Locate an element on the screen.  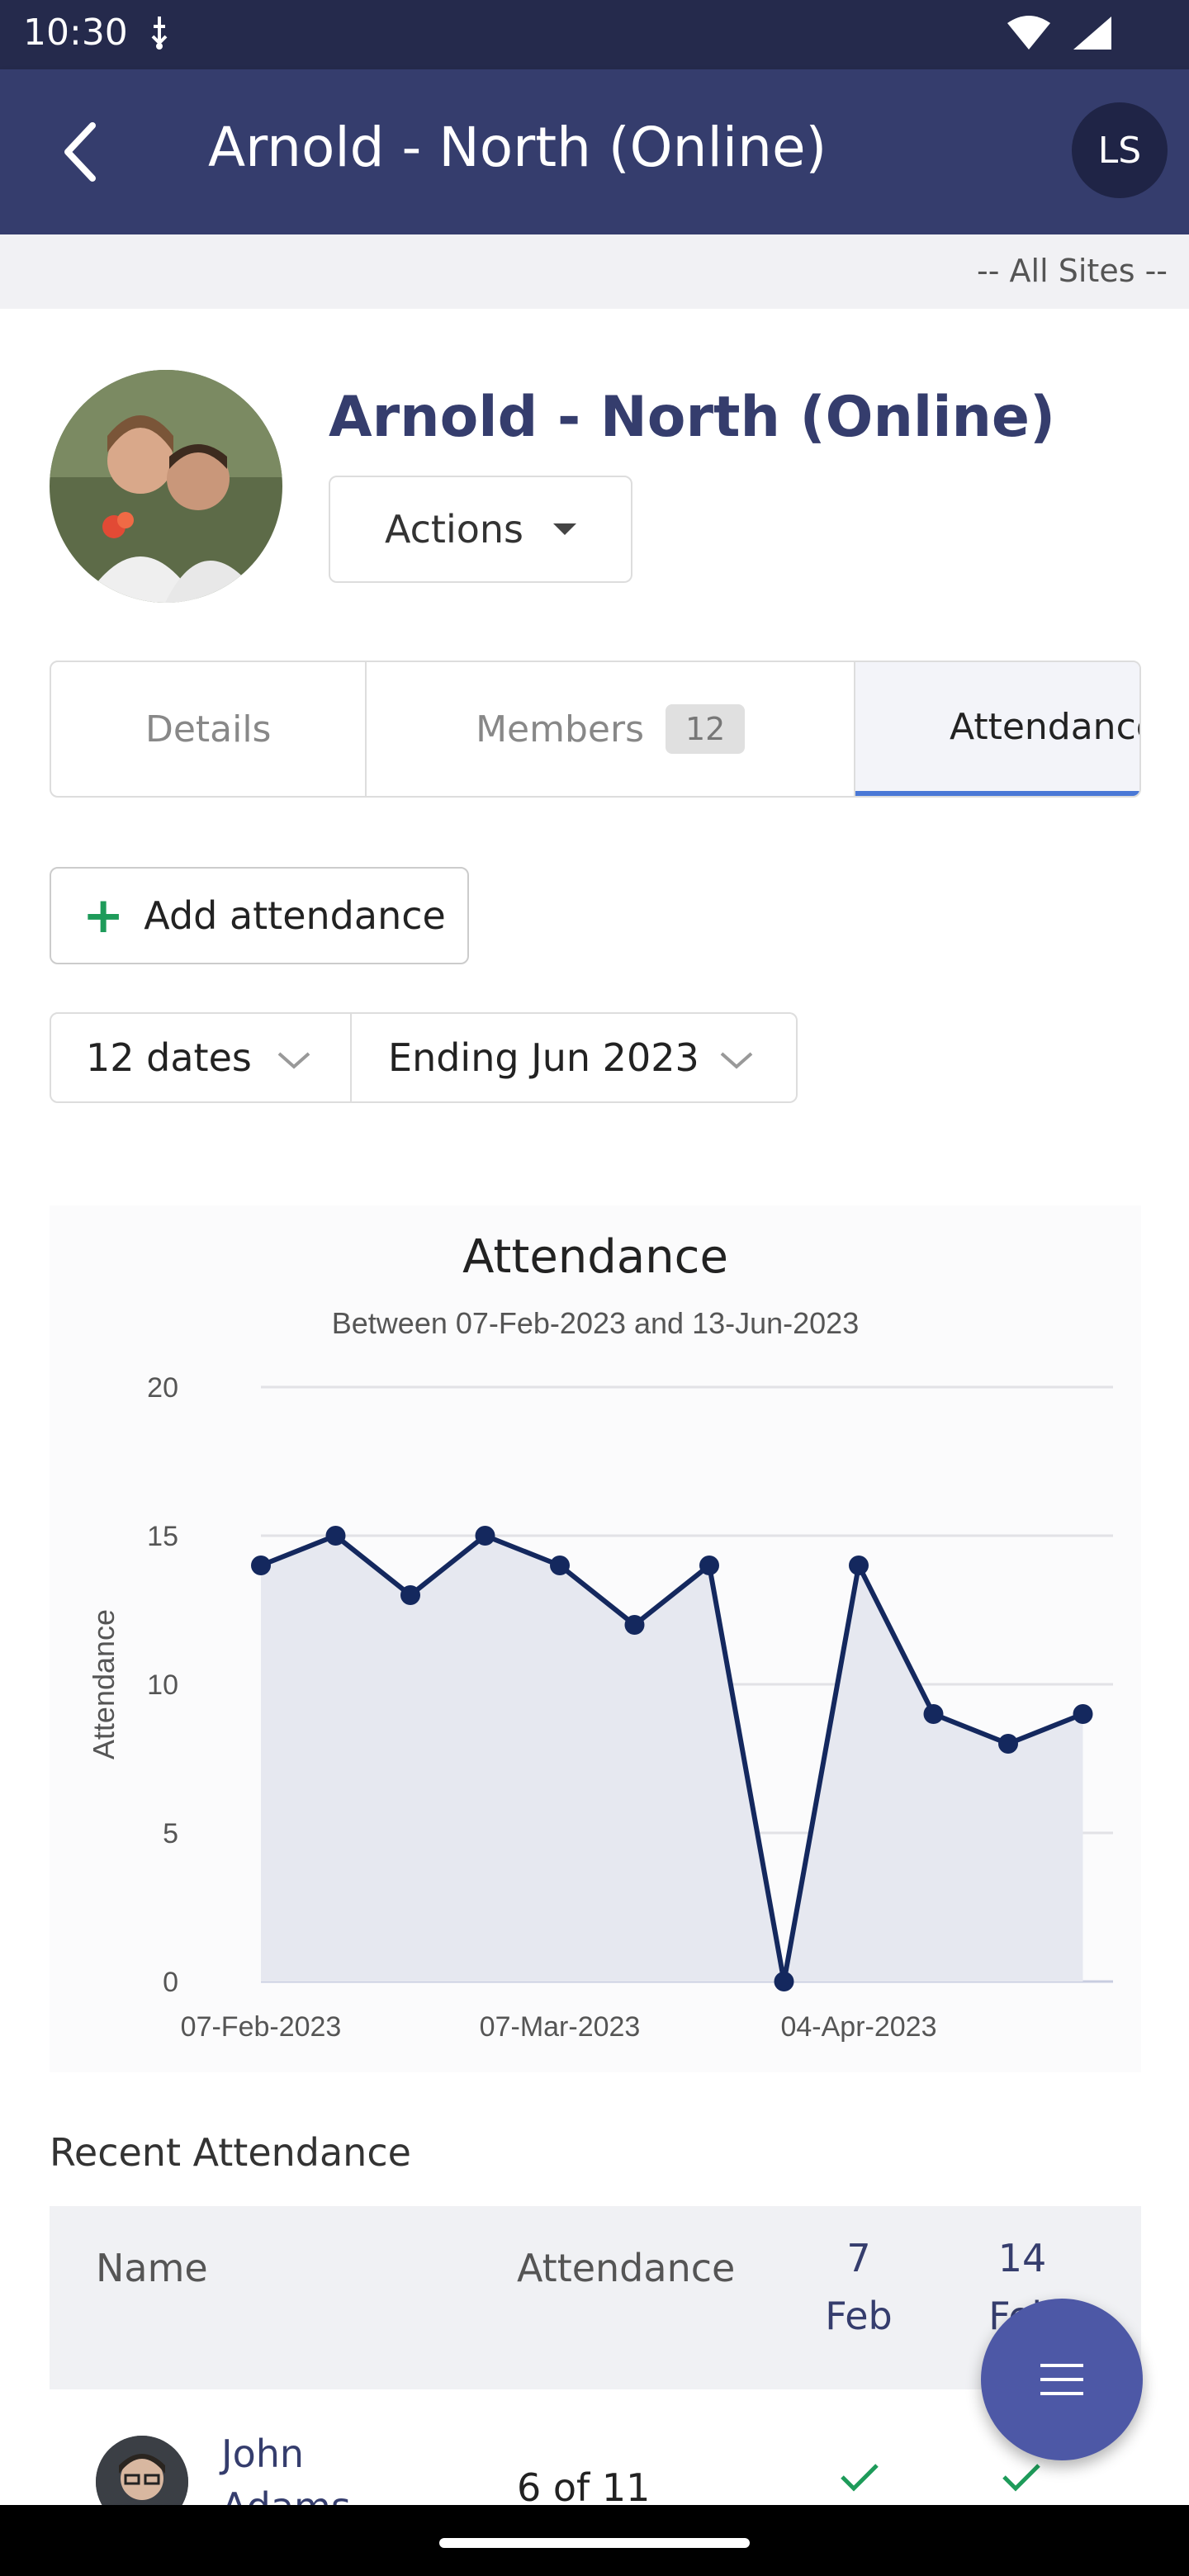
tab-attendance: Attendance is located at coordinates (997, 729).